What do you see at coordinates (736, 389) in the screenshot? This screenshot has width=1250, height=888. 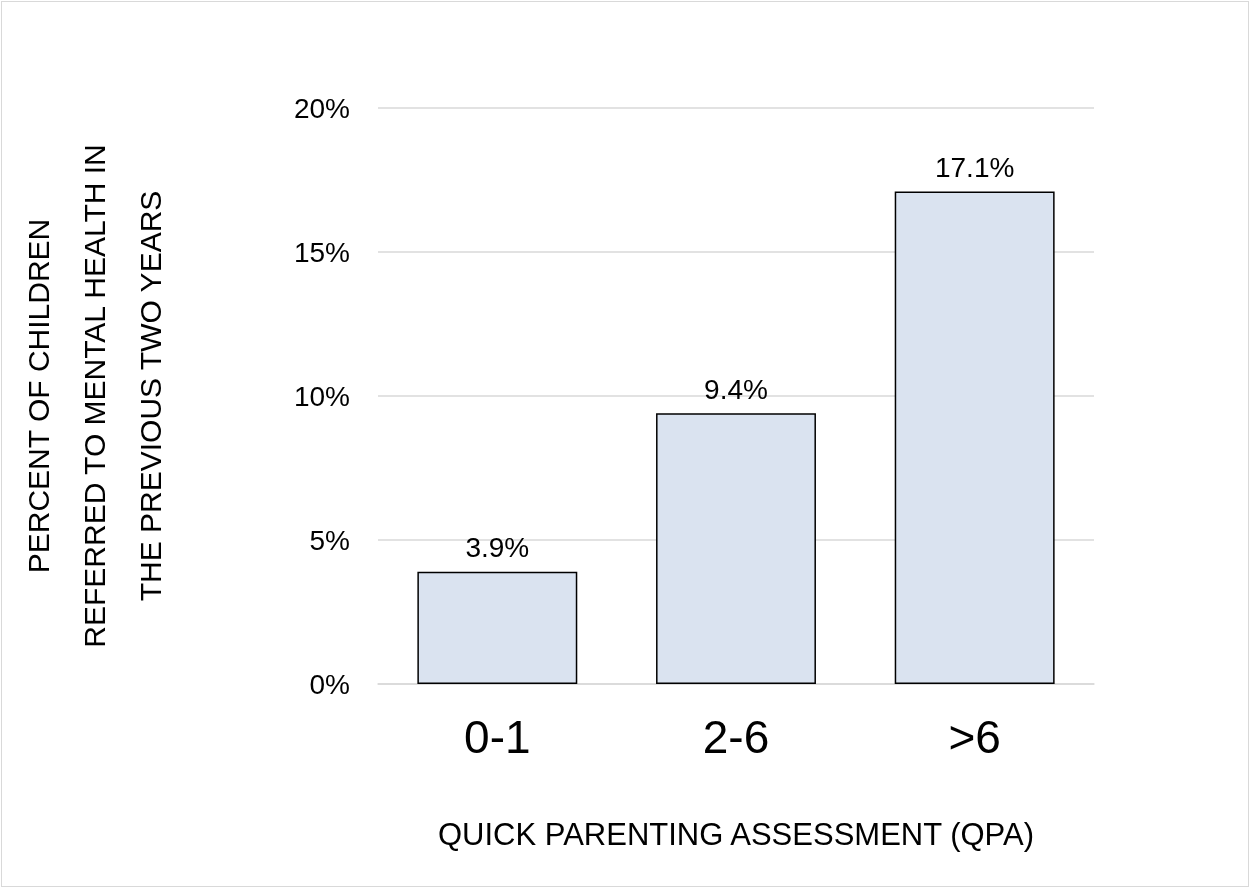 I see `data-label: 9.4%` at bounding box center [736, 389].